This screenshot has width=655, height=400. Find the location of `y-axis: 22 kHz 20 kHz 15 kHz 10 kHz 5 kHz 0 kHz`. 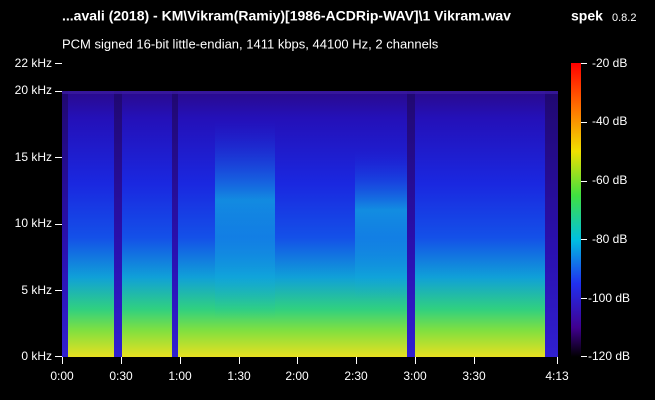

y-axis: 22 kHz 20 kHz 15 kHz 10 kHz 5 kHz 0 kHz is located at coordinates (38, 209).